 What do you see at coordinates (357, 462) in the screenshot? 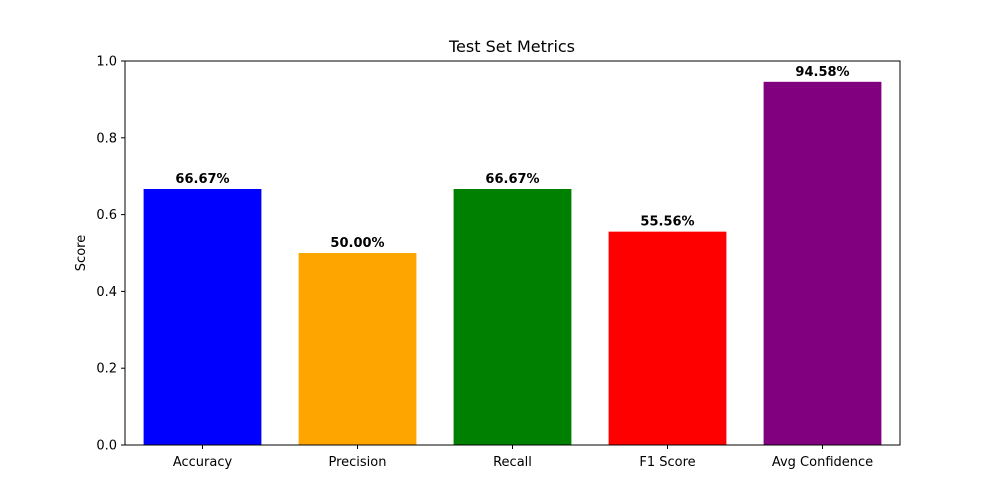
I see `x-tick-label-1: Precision` at bounding box center [357, 462].